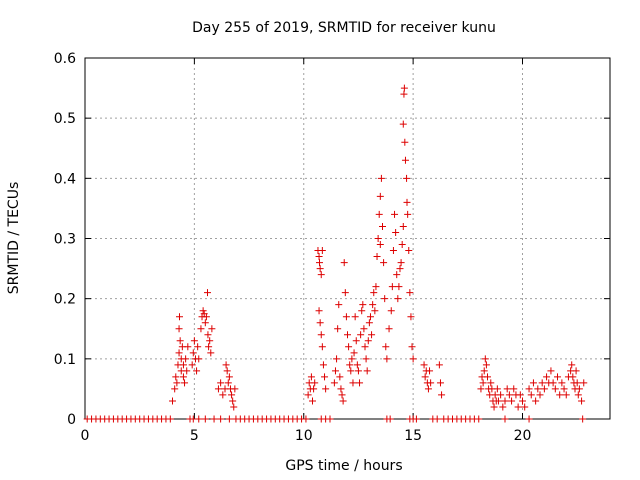 The width and height of the screenshot is (640, 480). What do you see at coordinates (65, 360) in the screenshot?
I see `y-tick-label: 0.1` at bounding box center [65, 360].